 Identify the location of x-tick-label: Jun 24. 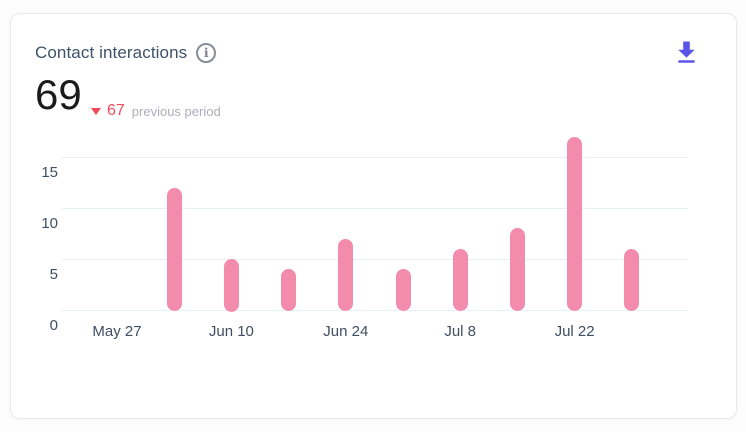
(346, 331).